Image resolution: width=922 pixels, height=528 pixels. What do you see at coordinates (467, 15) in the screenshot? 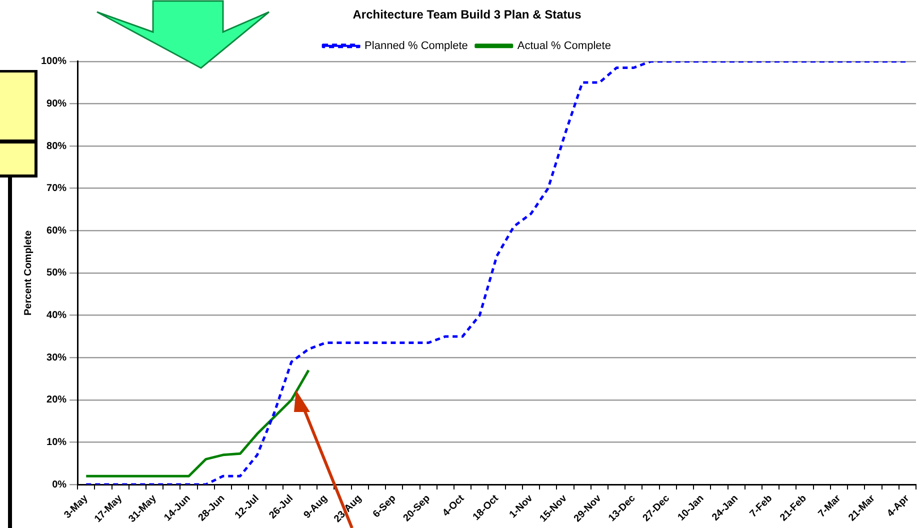
I see `chart-title: Architecture Team Build 3 Plan & Status` at bounding box center [467, 15].